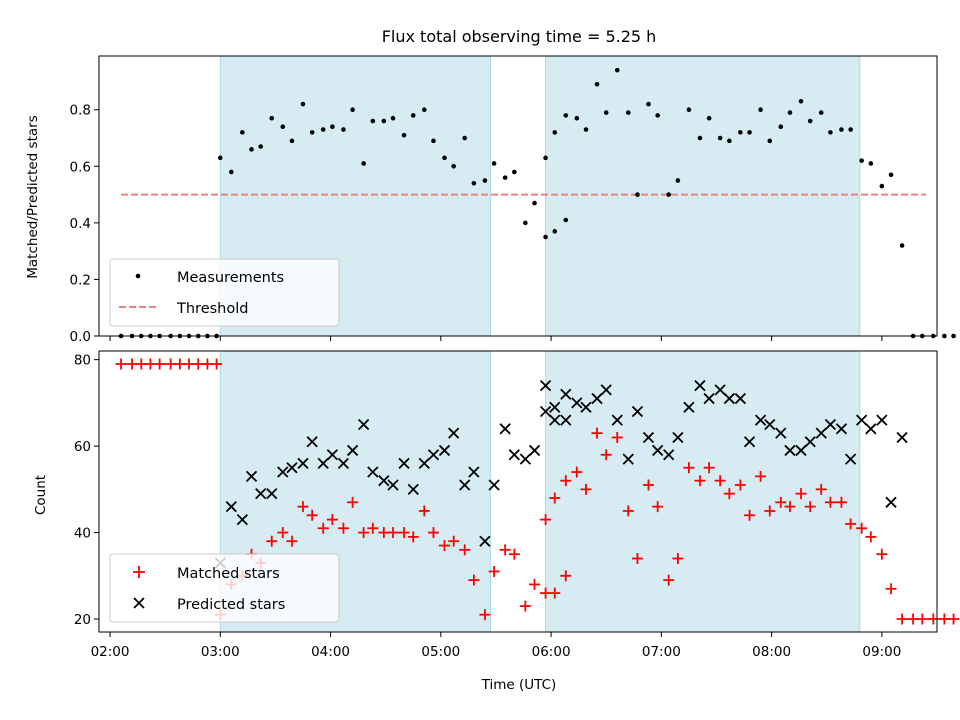  I want to click on bottom-x-tick-label: 09:00, so click(881, 652).